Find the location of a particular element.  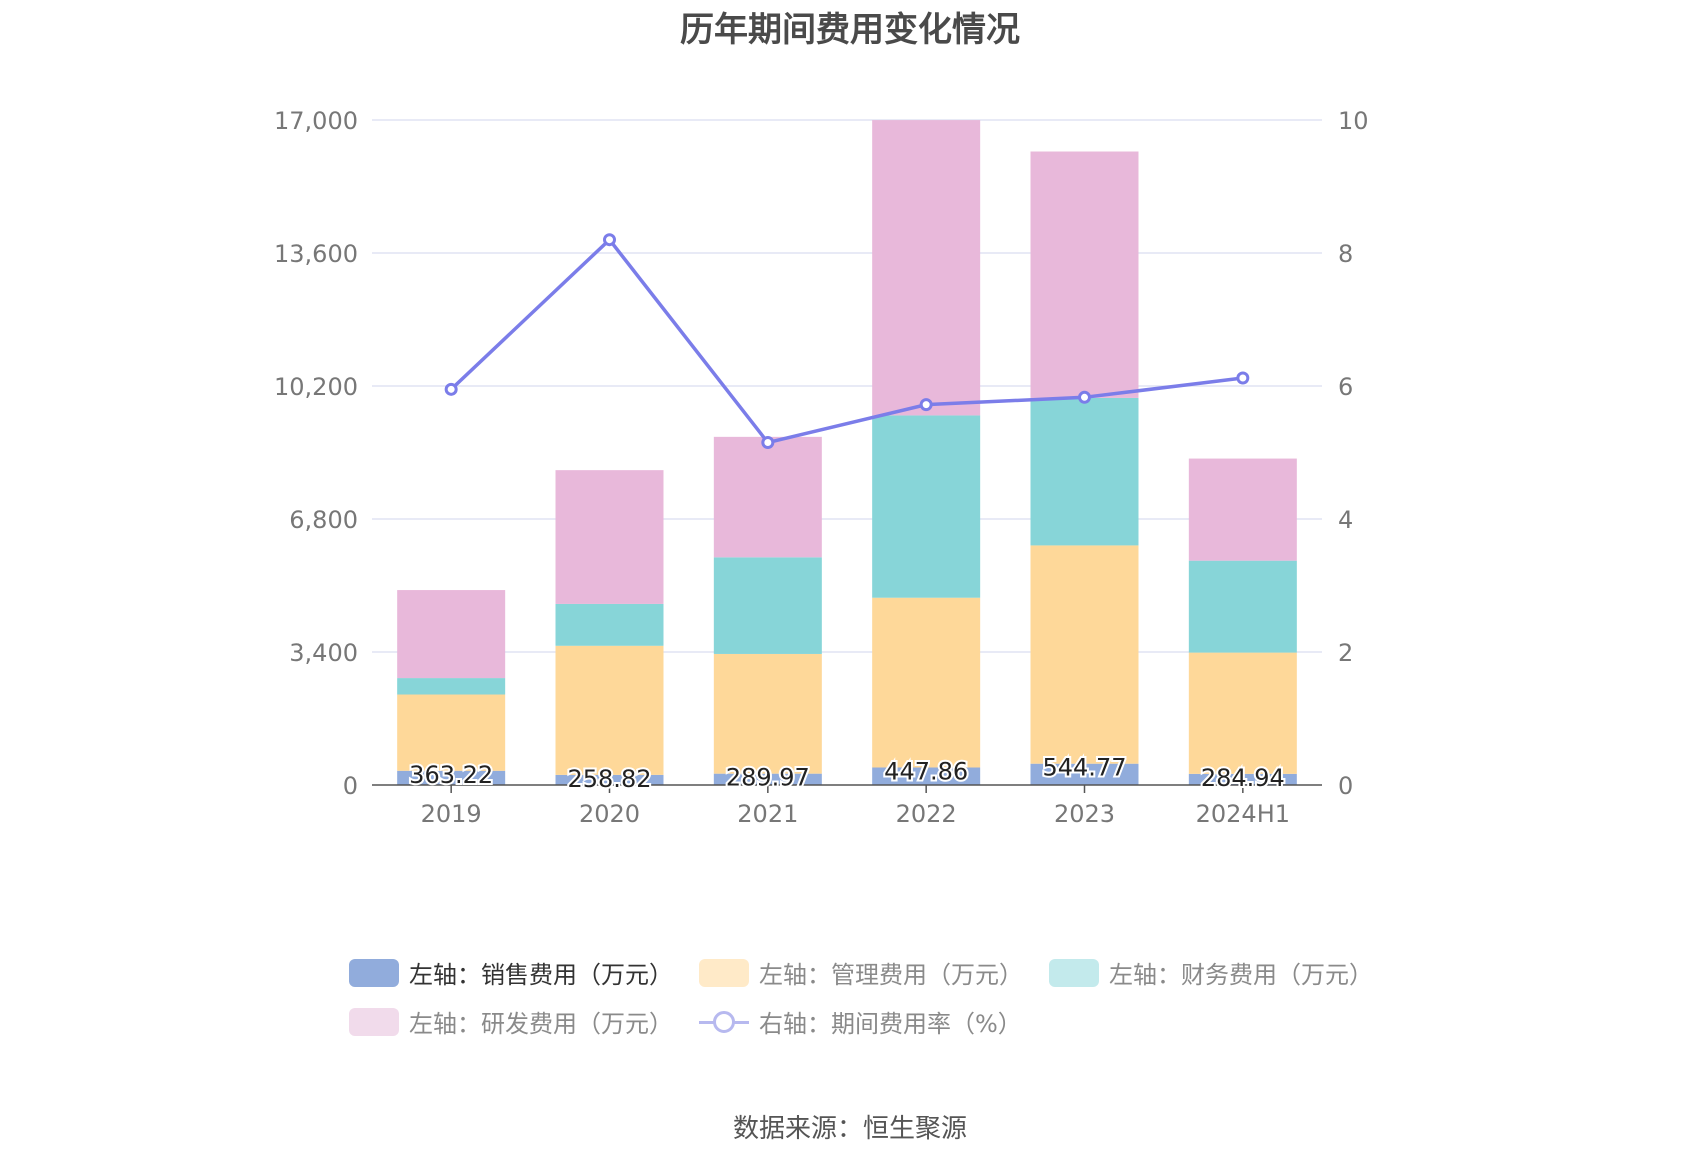

y-right-tick-label: 10 is located at coordinates (1353, 121).